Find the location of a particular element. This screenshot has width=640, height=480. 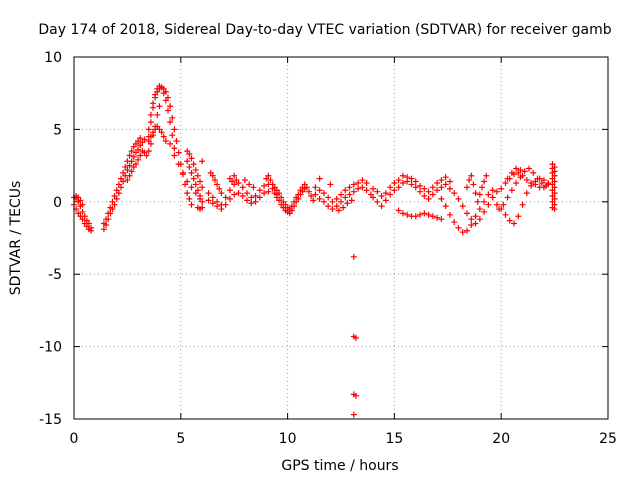

x-tick-label: 20 is located at coordinates (501, 439).